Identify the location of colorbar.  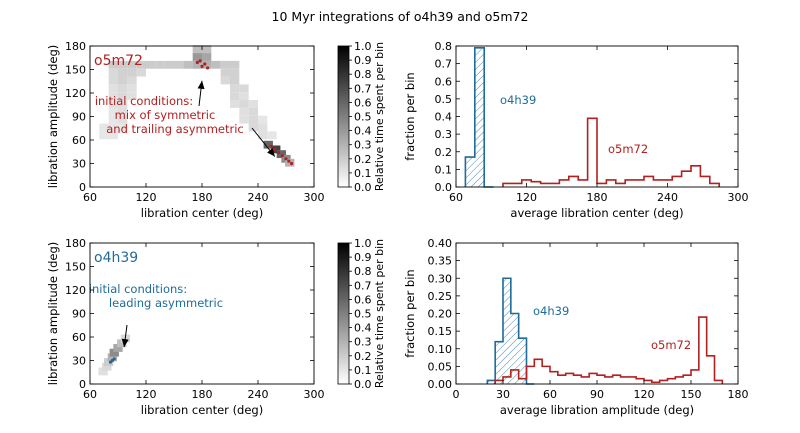
(343, 313).